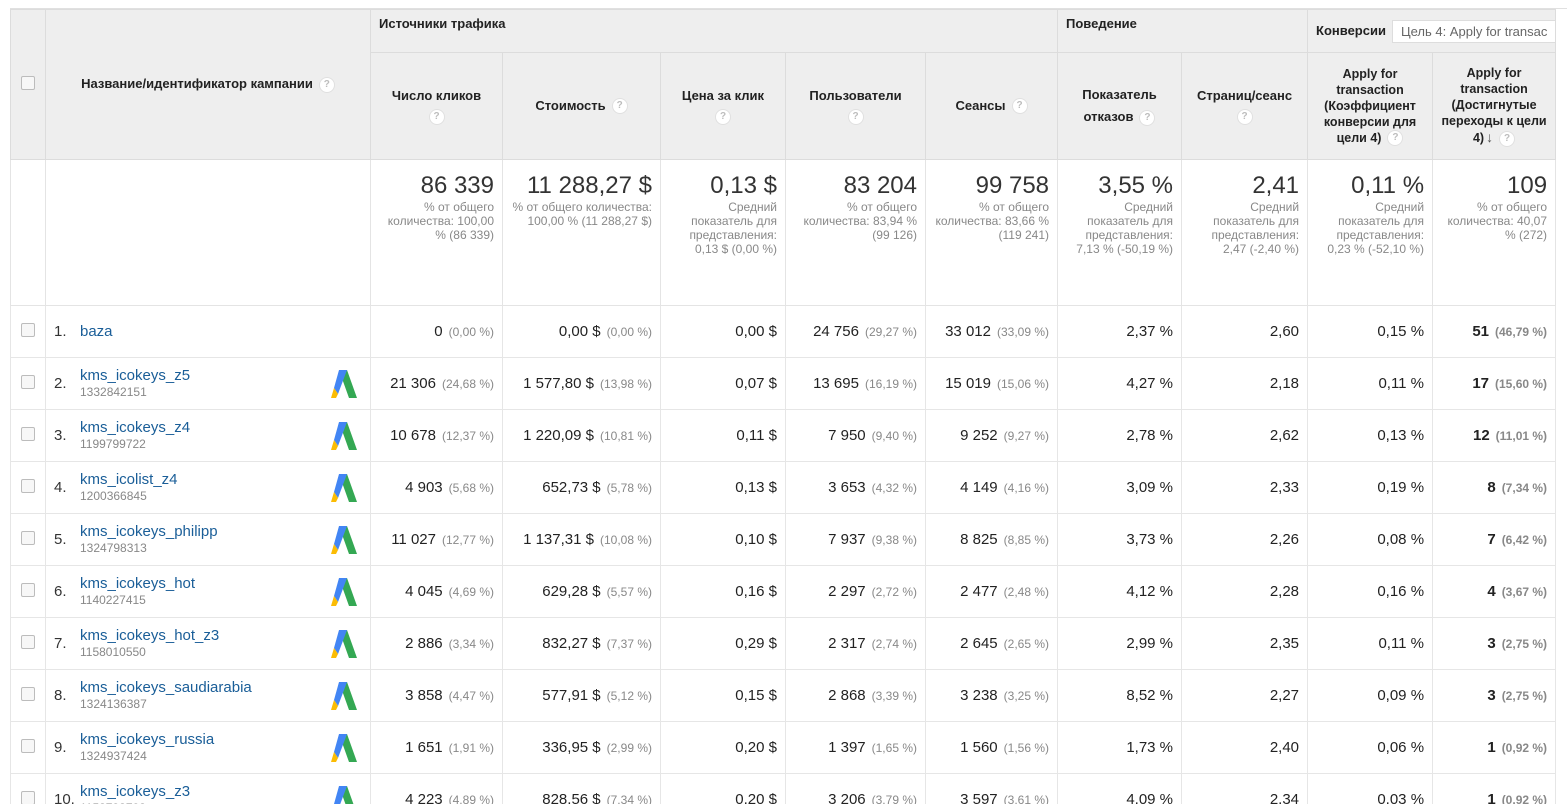  Describe the element at coordinates (1474, 31) in the screenshot. I see `goal-select-dropdown: Цель 4: Apply for transac` at that location.